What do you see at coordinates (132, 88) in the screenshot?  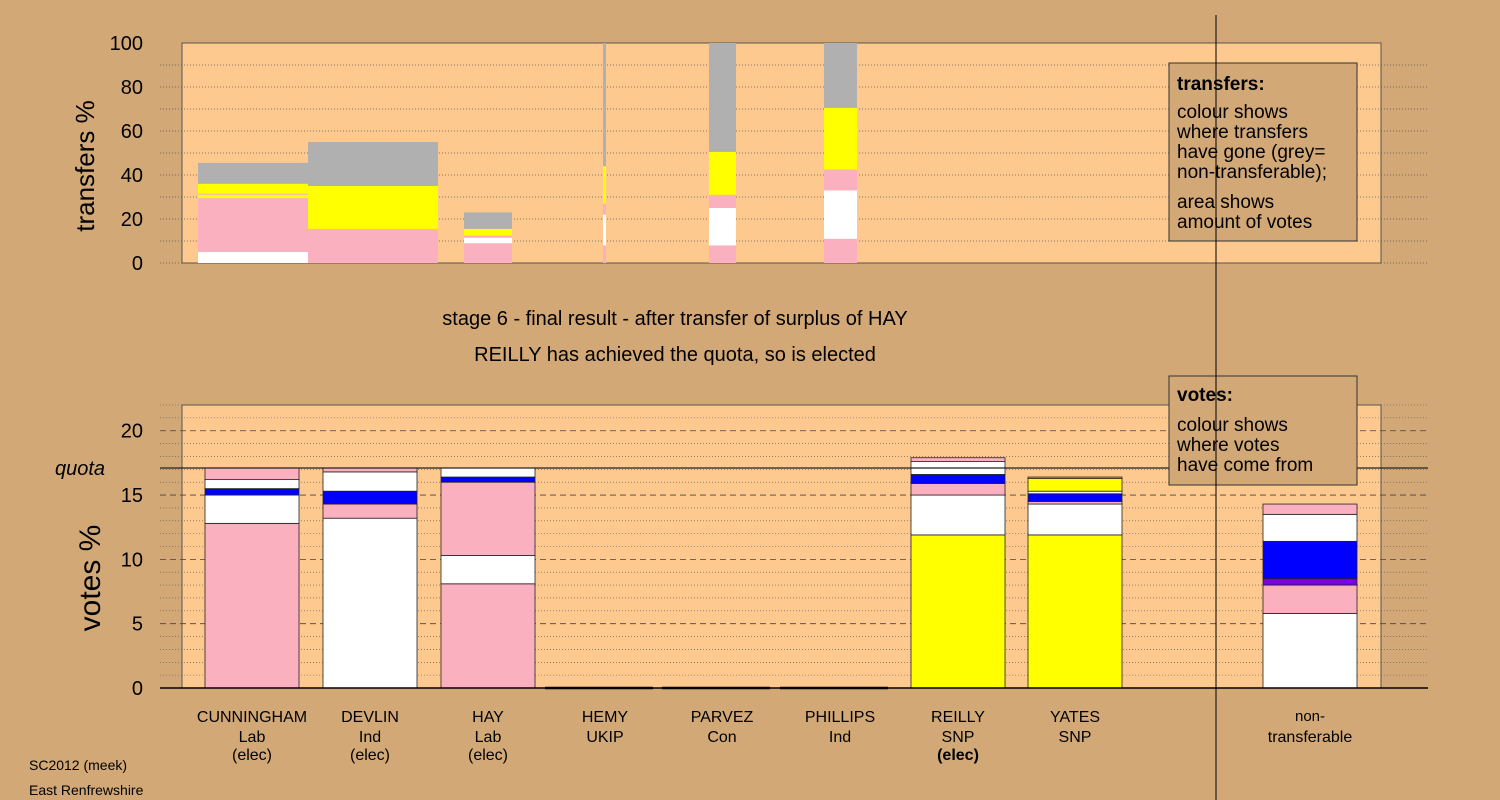 I see `transfers-tick-label: 80` at bounding box center [132, 88].